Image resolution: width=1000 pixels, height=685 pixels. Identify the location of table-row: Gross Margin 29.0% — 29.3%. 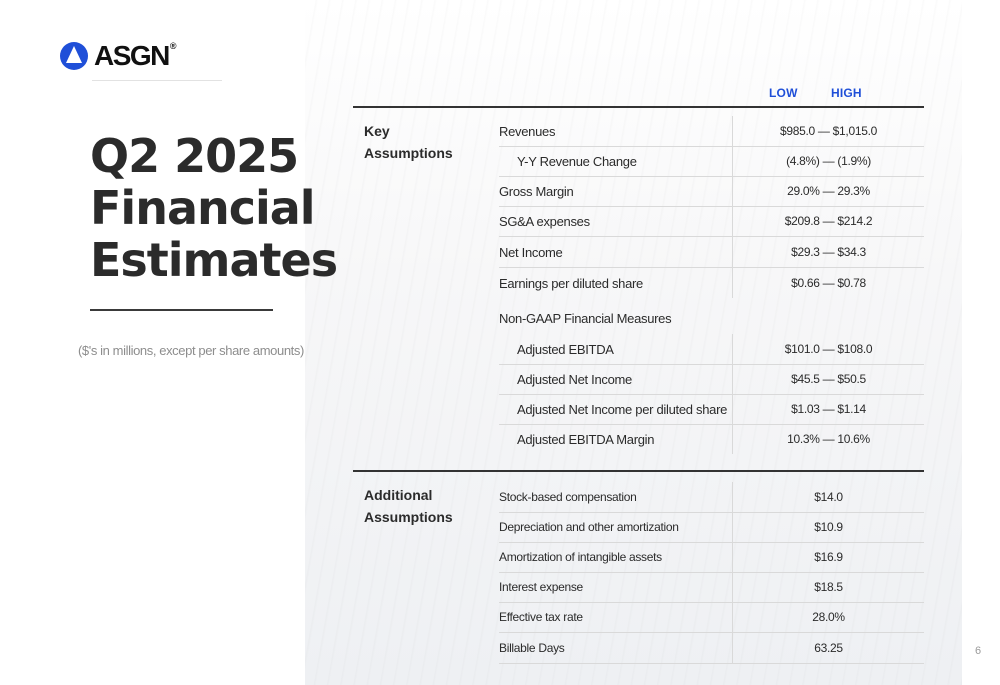
(711, 191).